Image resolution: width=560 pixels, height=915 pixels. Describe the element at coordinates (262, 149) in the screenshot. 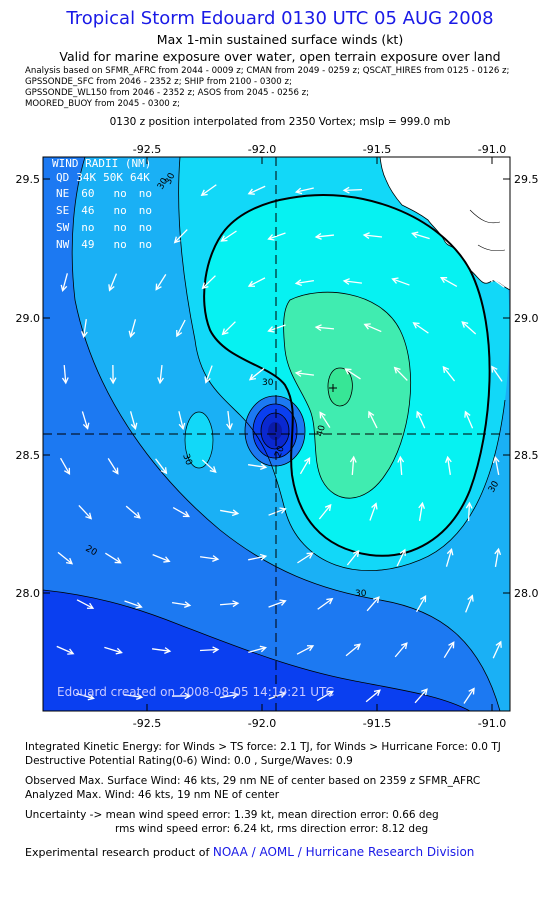

I see `top-tick-label: -92.0` at that location.